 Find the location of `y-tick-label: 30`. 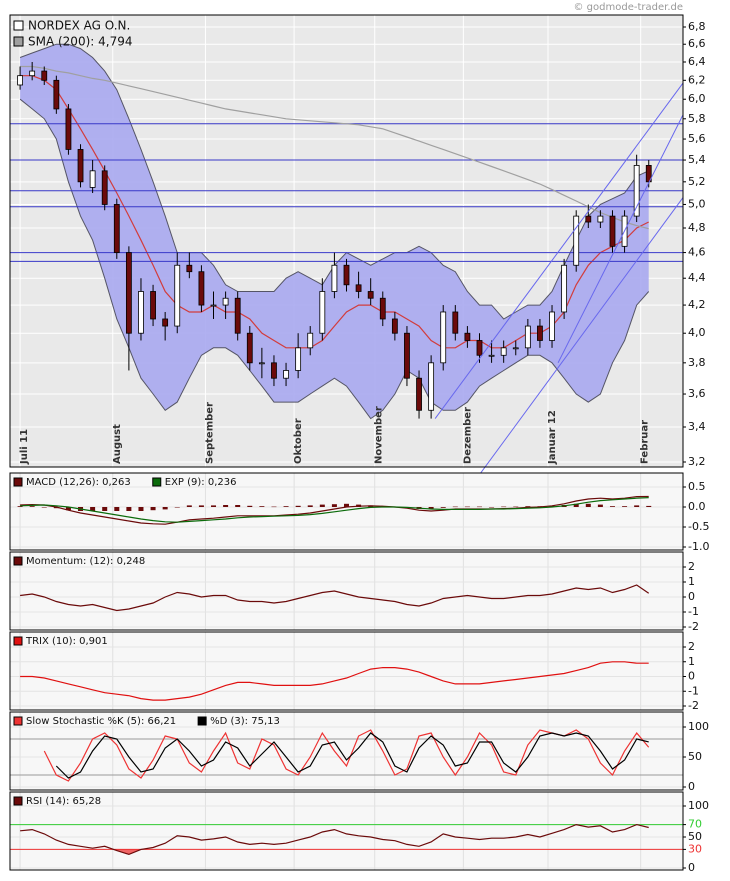

y-tick-label: 30 is located at coordinates (695, 848).